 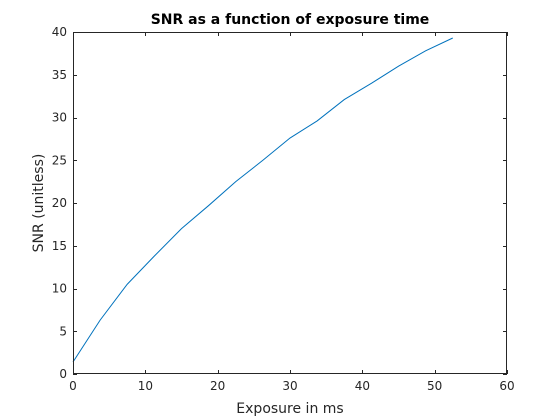 What do you see at coordinates (362, 386) in the screenshot?
I see `x-tick-label: 40` at bounding box center [362, 386].